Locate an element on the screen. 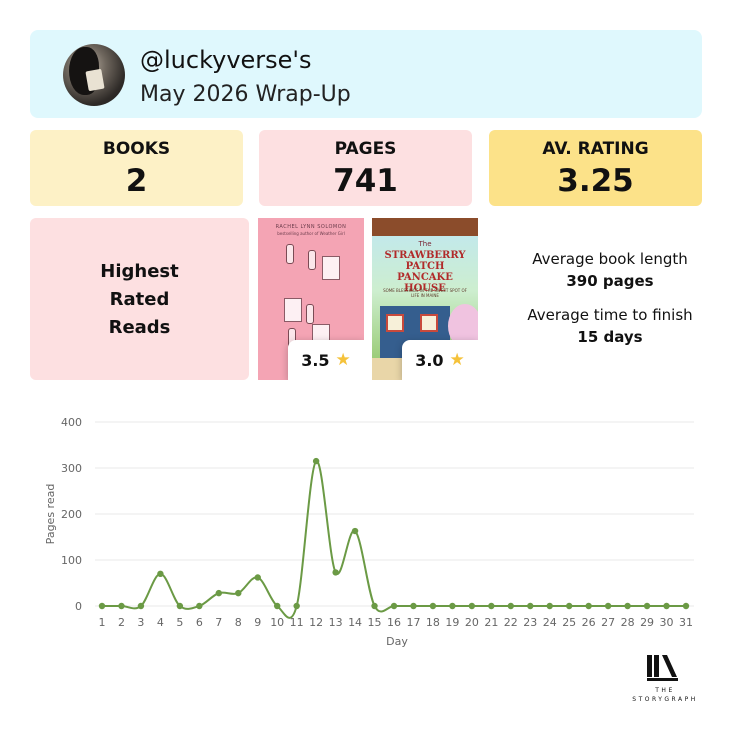 This screenshot has height=731, width=732. x-tick-label: 22 is located at coordinates (511, 622).